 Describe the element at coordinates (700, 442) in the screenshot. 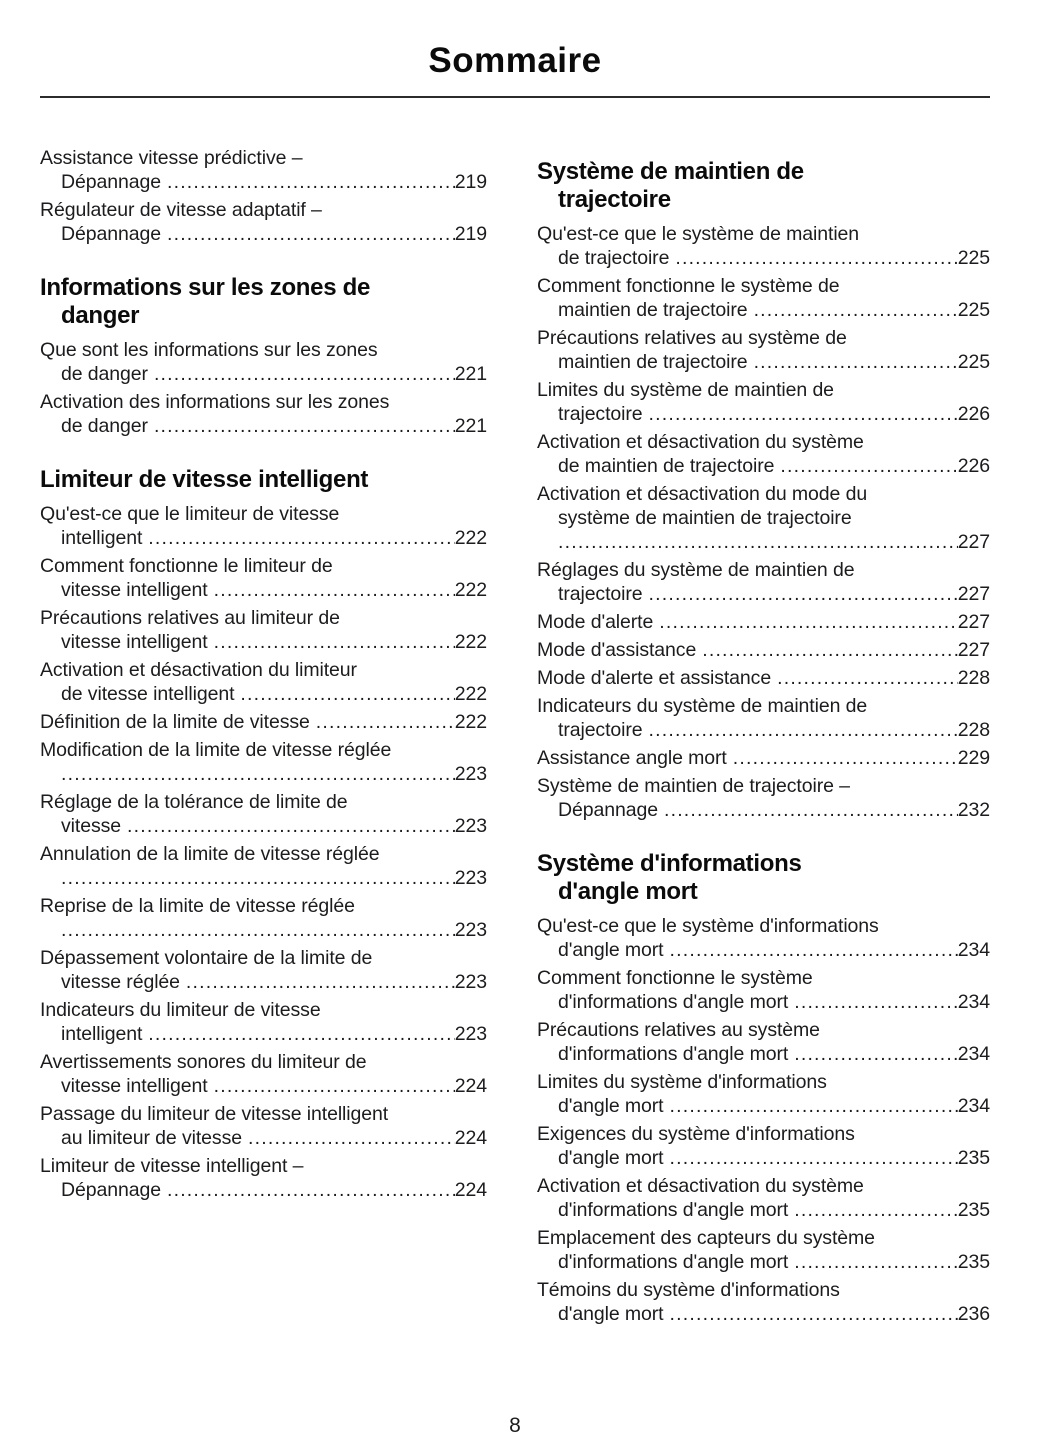

I see `entry-text-line: Activation et désactivation du système` at that location.